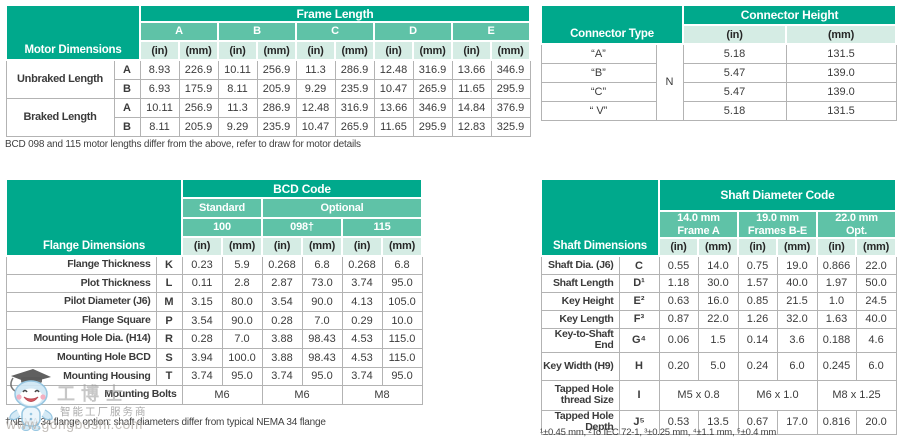 The image size is (900, 448). Describe the element at coordinates (242, 283) in the screenshot. I see `value-cell: 2.8` at that location.